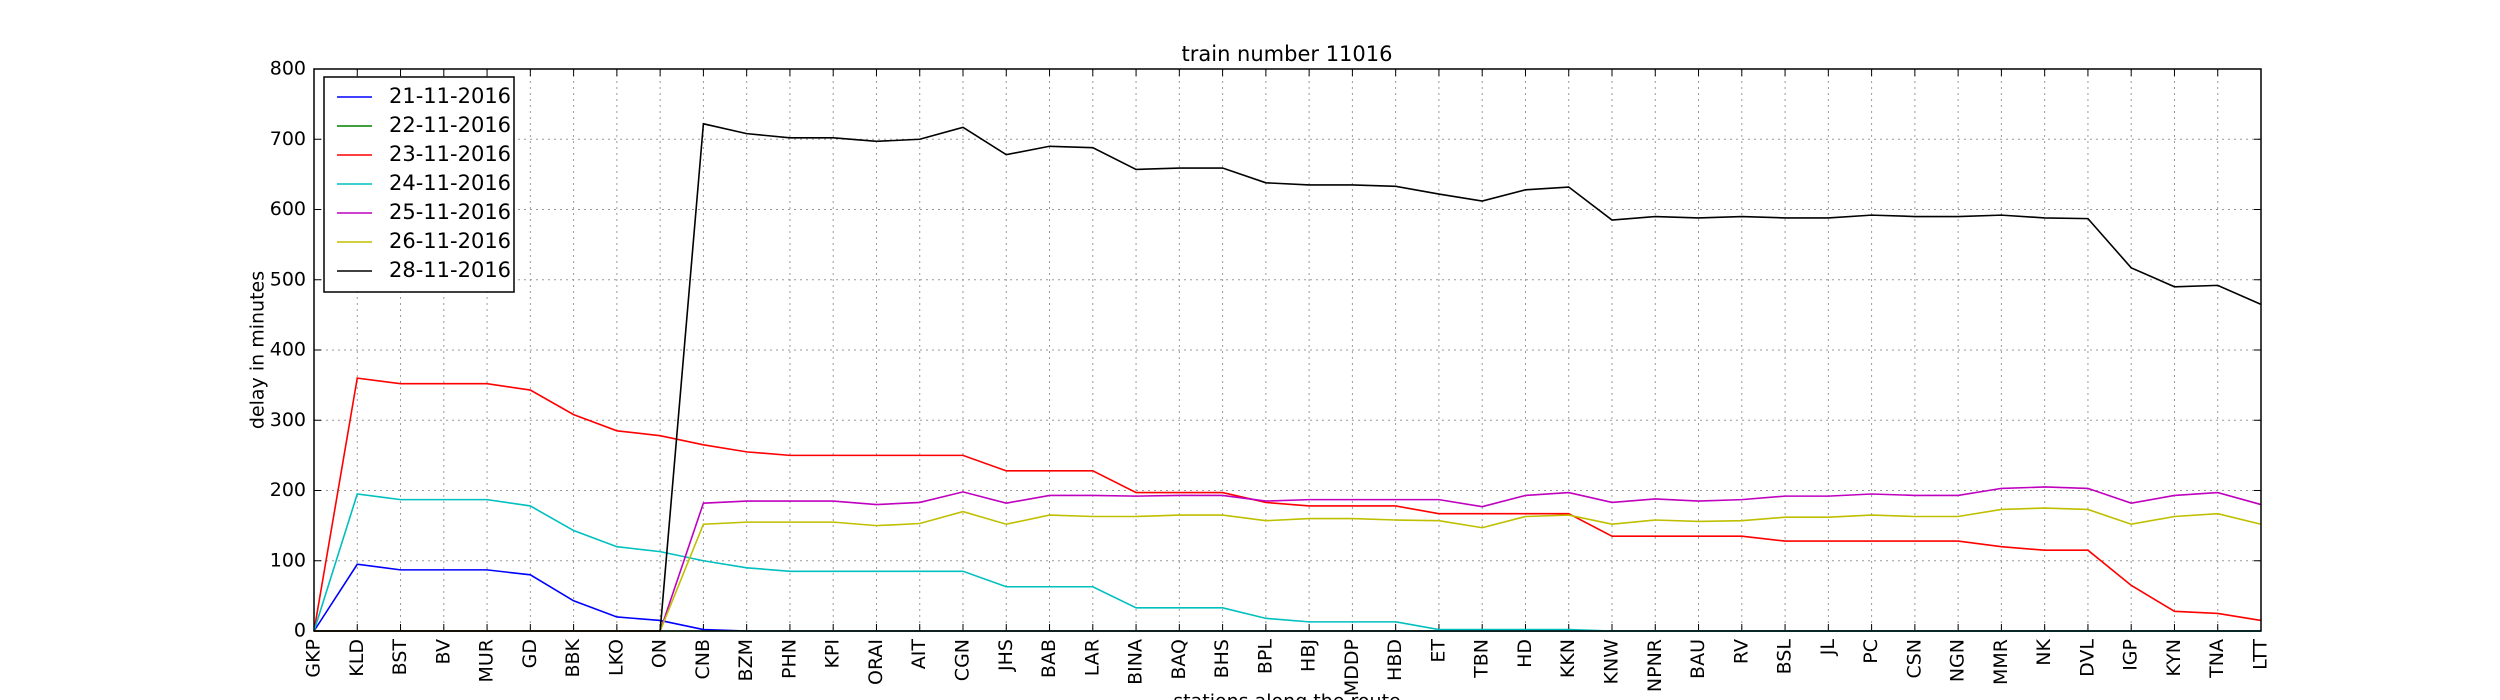 The image size is (2500, 700). What do you see at coordinates (288, 139) in the screenshot?
I see `y-tick-label: 700` at bounding box center [288, 139].